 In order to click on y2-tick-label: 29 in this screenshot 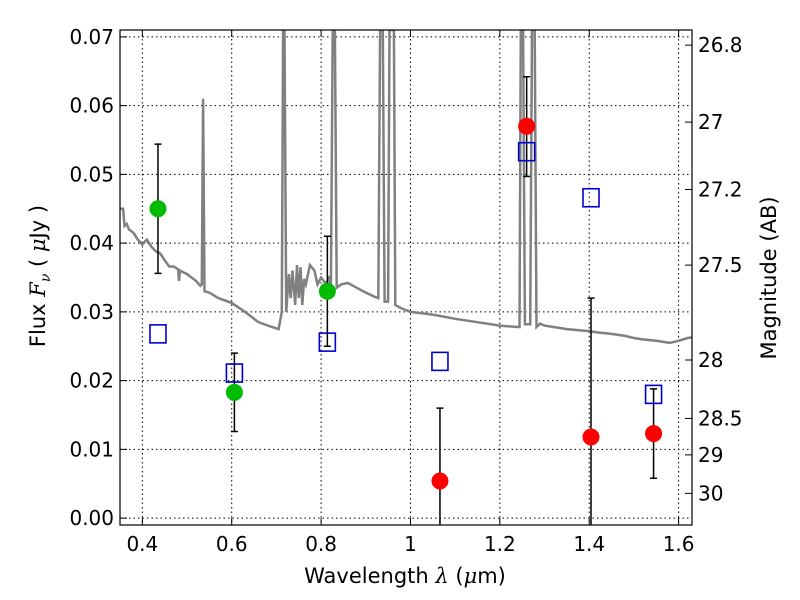, I will do `click(710, 455)`.